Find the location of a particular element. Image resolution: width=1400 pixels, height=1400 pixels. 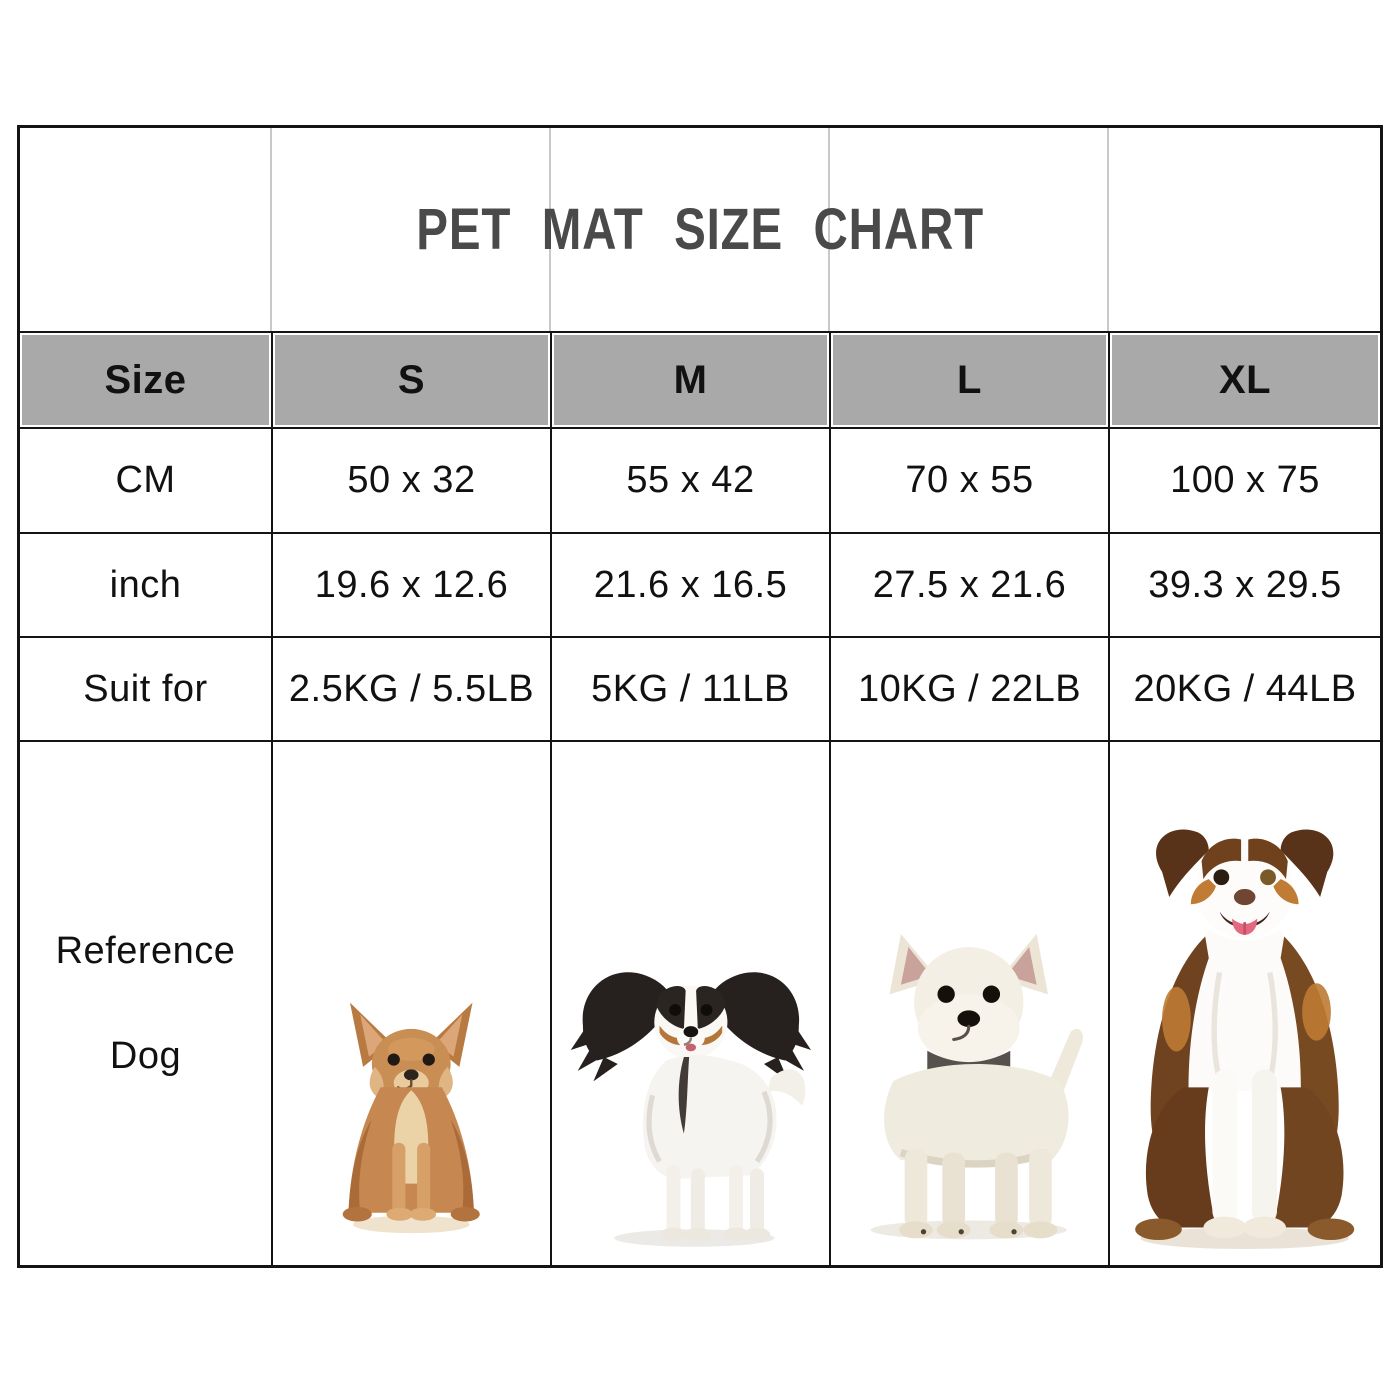

cell-inch-xl: 39.3 x 29.5 is located at coordinates (1244, 584).